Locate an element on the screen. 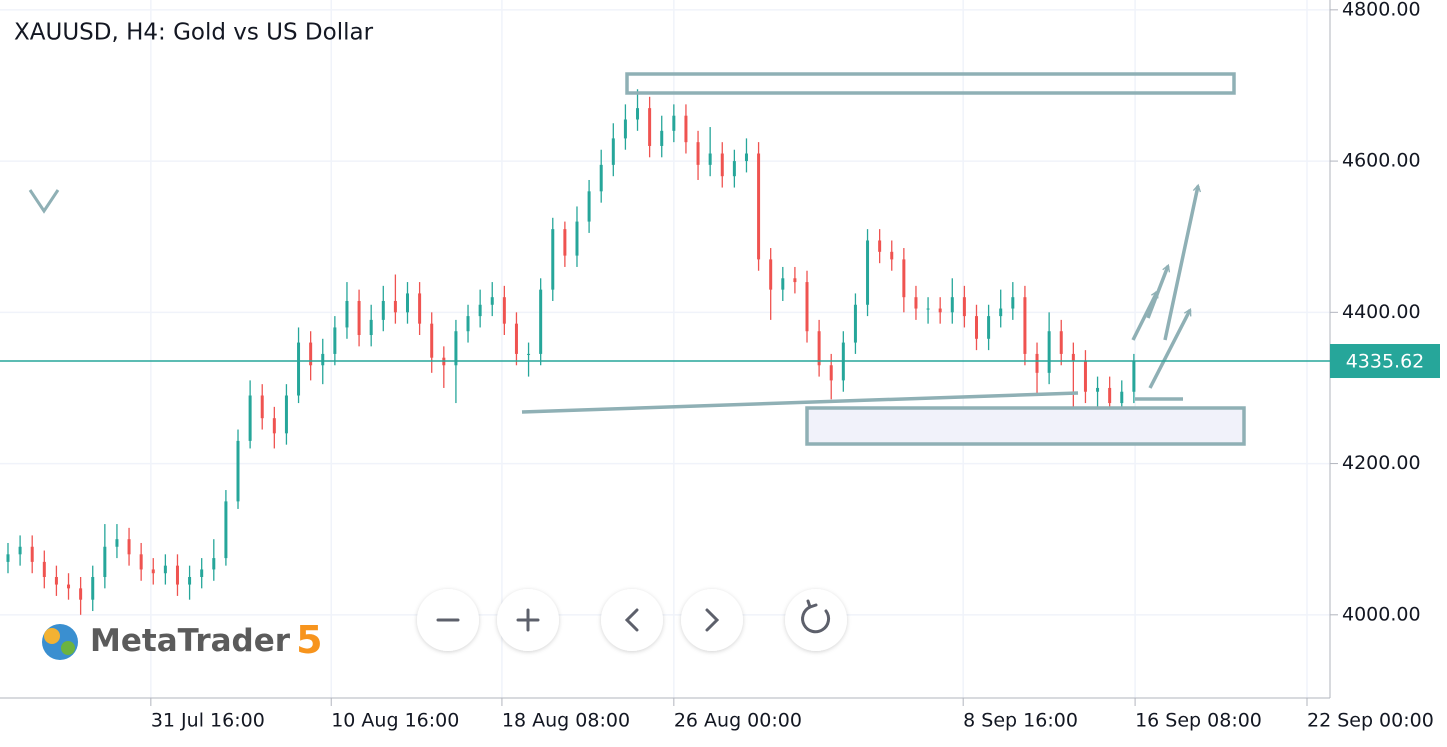 The height and width of the screenshot is (747, 1447). scroll-right-icon is located at coordinates (712, 620).